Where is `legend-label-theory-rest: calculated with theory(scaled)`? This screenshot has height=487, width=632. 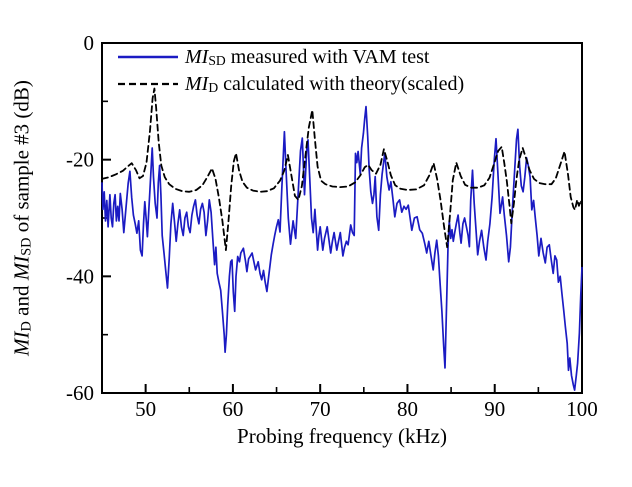
legend-label-theory-rest: calculated with theory(scaled) is located at coordinates (341, 84).